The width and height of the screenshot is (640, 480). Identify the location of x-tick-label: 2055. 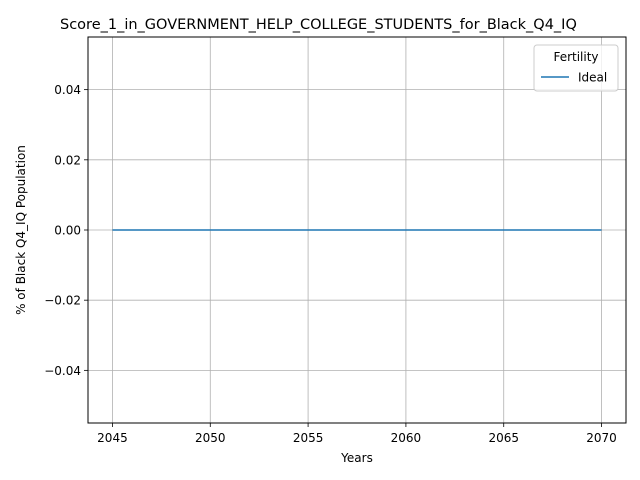
(308, 438).